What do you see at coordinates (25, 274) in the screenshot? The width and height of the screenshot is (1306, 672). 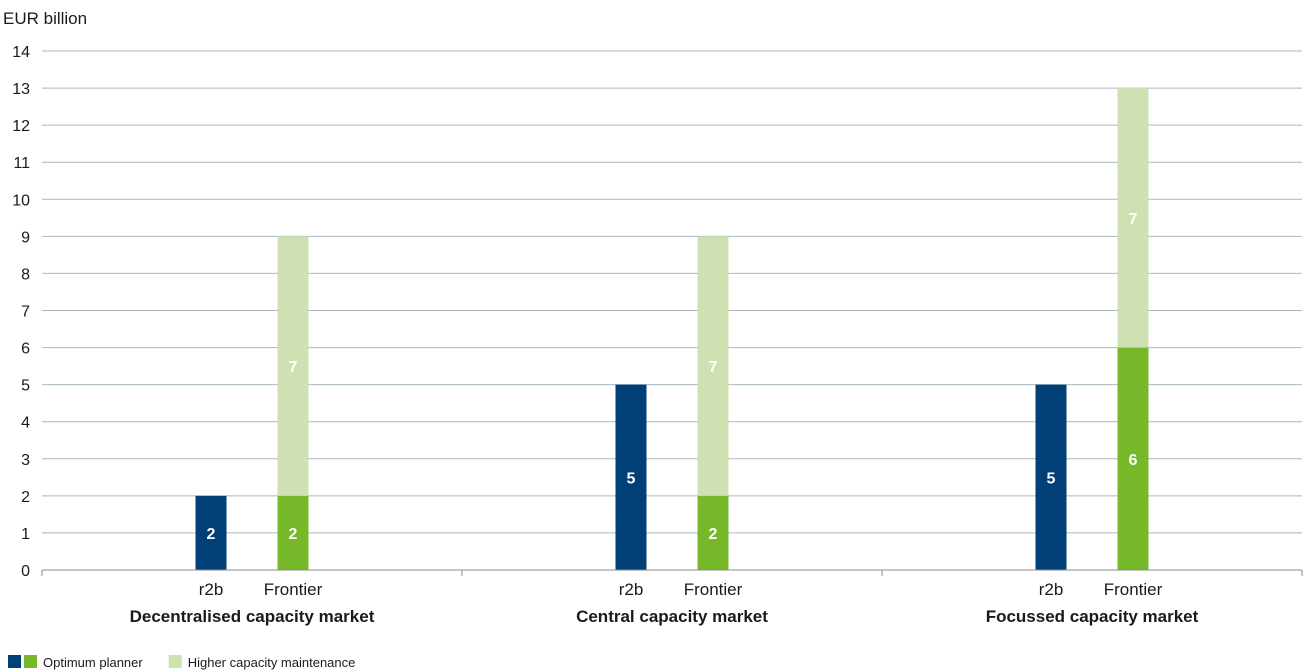 I see `y-tick-label: 8` at bounding box center [25, 274].